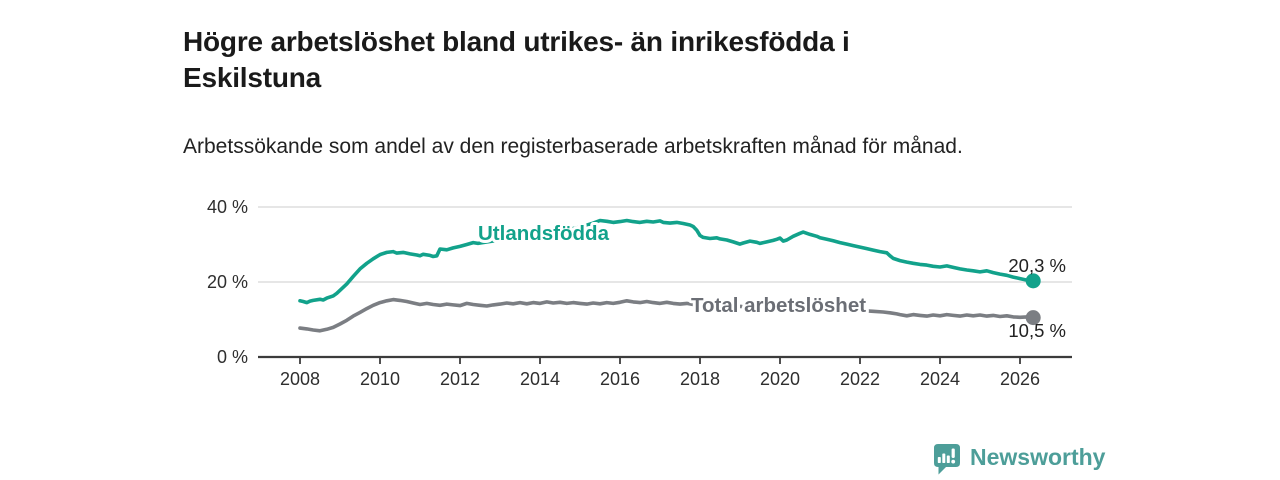  I want to click on x-axis-tick-label: 2022, so click(860, 379).